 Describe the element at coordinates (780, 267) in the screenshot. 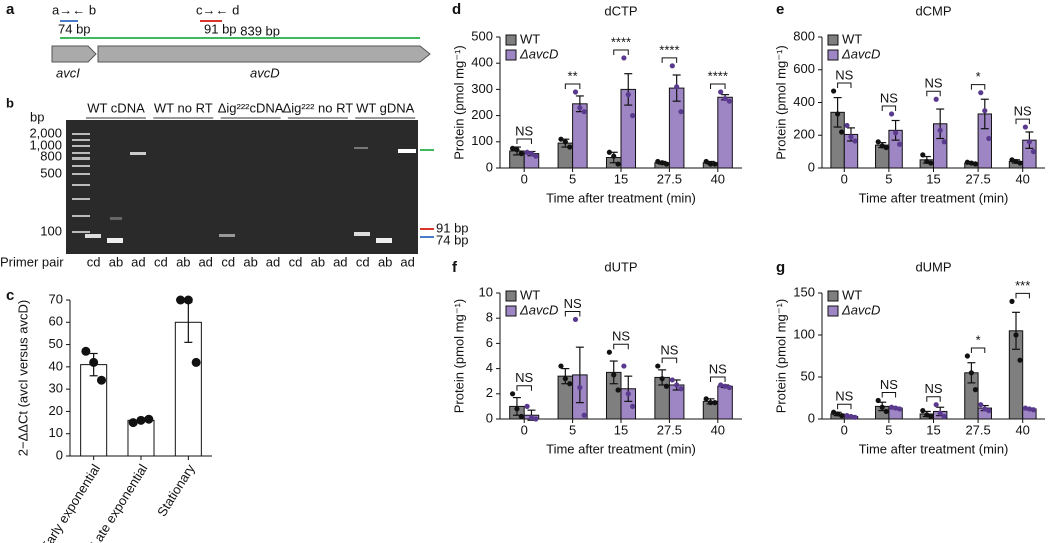

I see `panel-label: g` at that location.